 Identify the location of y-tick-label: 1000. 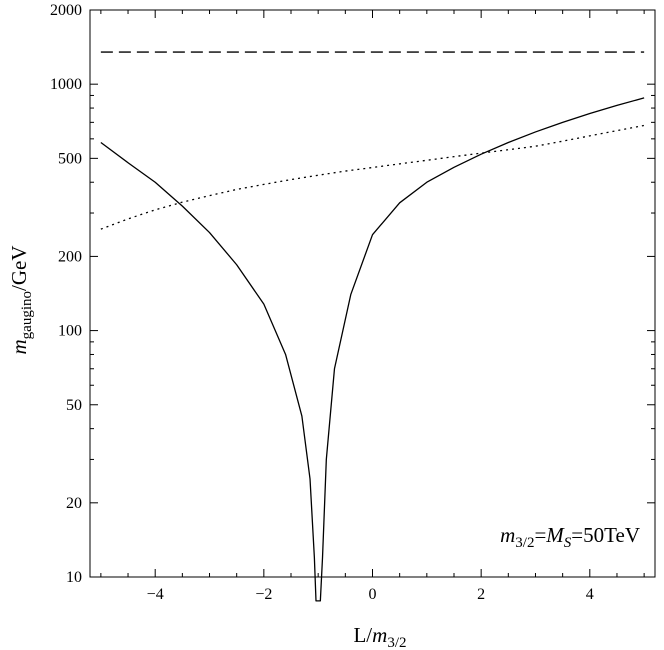
(66, 84).